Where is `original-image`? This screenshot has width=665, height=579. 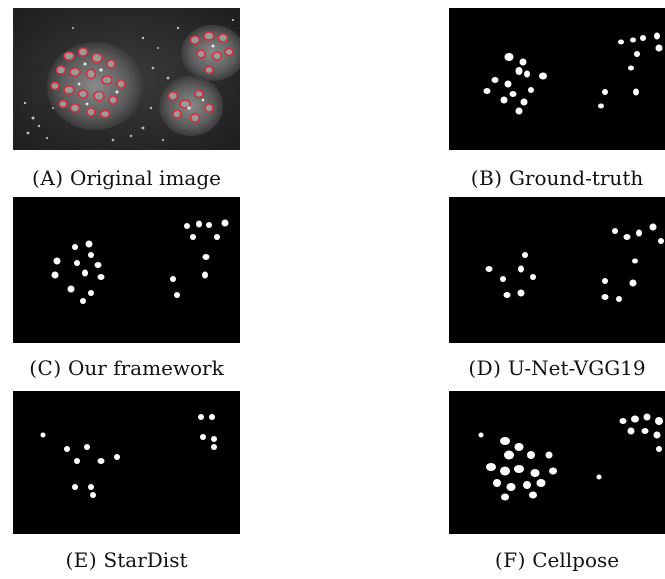 original-image is located at coordinates (126, 79).